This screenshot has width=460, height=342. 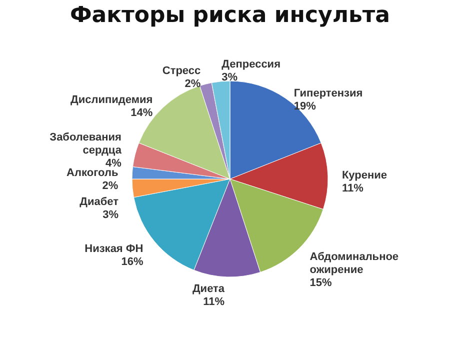 What do you see at coordinates (111, 100) in the screenshot?
I see `slice-label: Дислипидемия` at bounding box center [111, 100].